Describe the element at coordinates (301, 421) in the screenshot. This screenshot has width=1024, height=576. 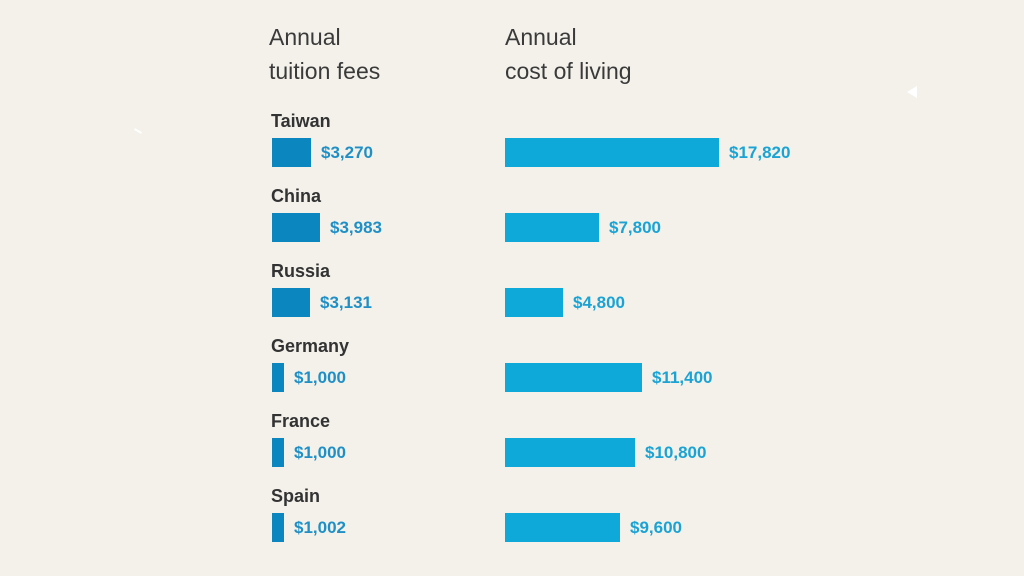
I see `country-label: France` at that location.